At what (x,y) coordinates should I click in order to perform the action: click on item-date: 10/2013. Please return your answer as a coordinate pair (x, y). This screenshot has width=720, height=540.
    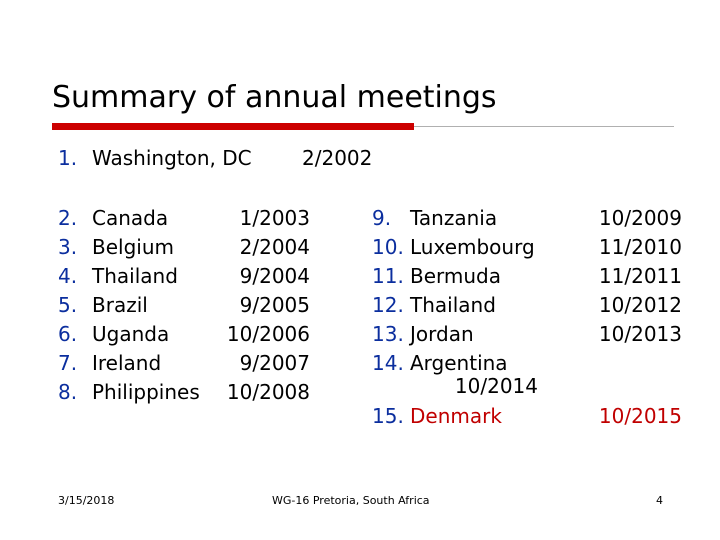
    Looking at the image, I should click on (640, 334).